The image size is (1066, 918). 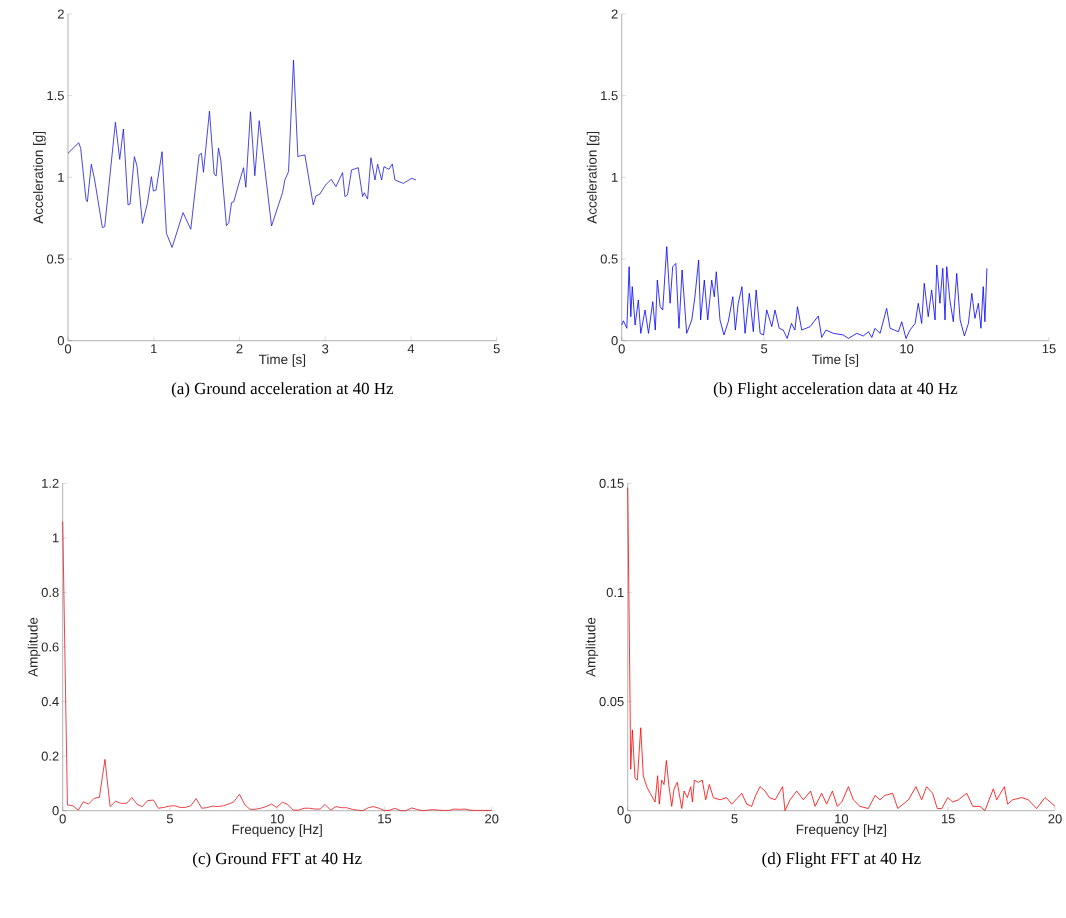 What do you see at coordinates (611, 701) in the screenshot?
I see `y-tick-label: 0.05` at bounding box center [611, 701].